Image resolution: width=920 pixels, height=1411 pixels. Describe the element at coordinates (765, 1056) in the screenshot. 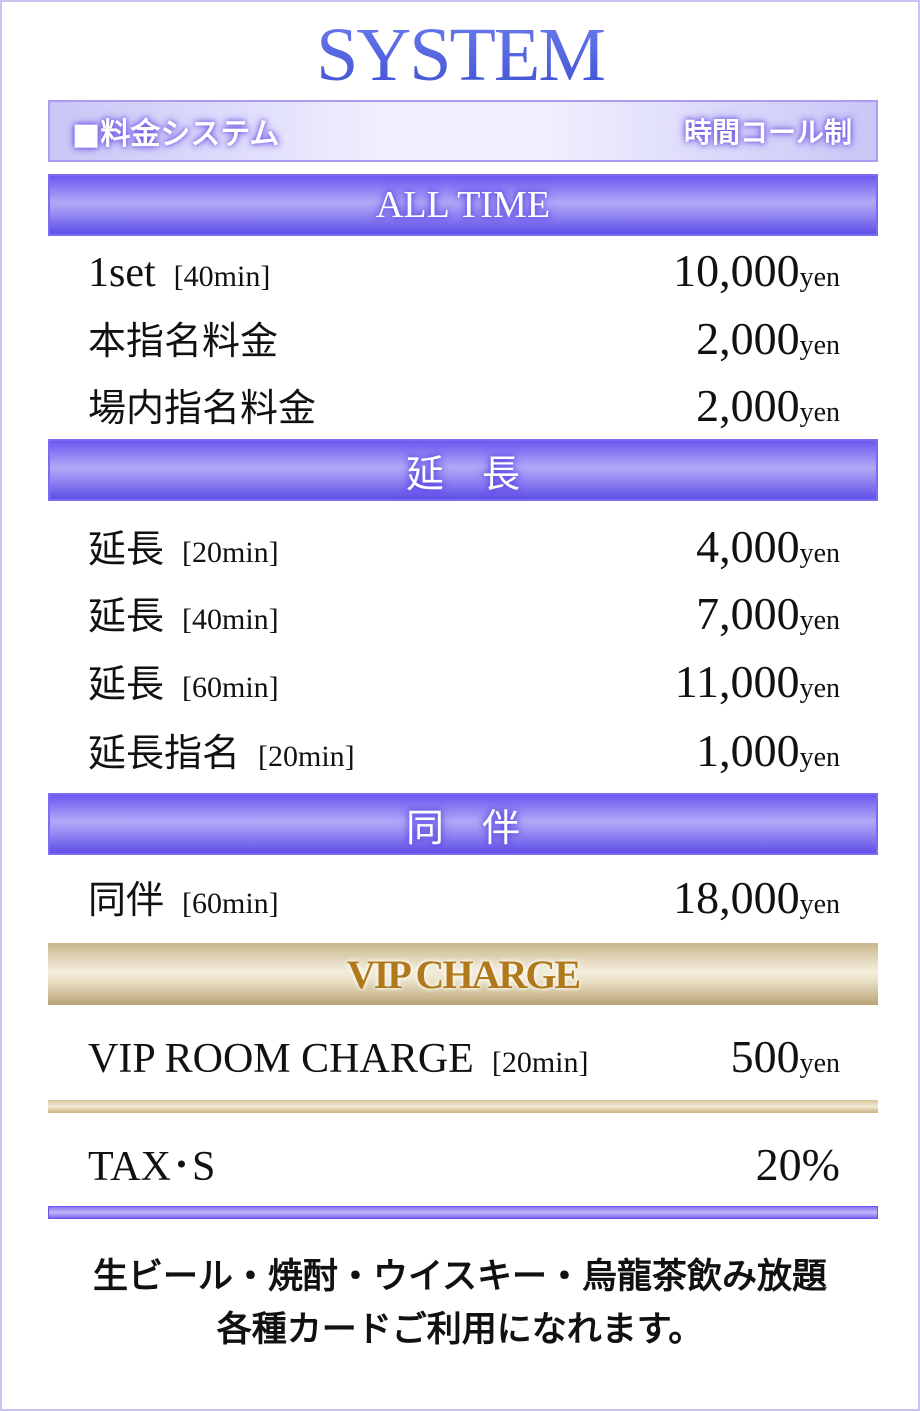

I see `price-value: 500` at that location.